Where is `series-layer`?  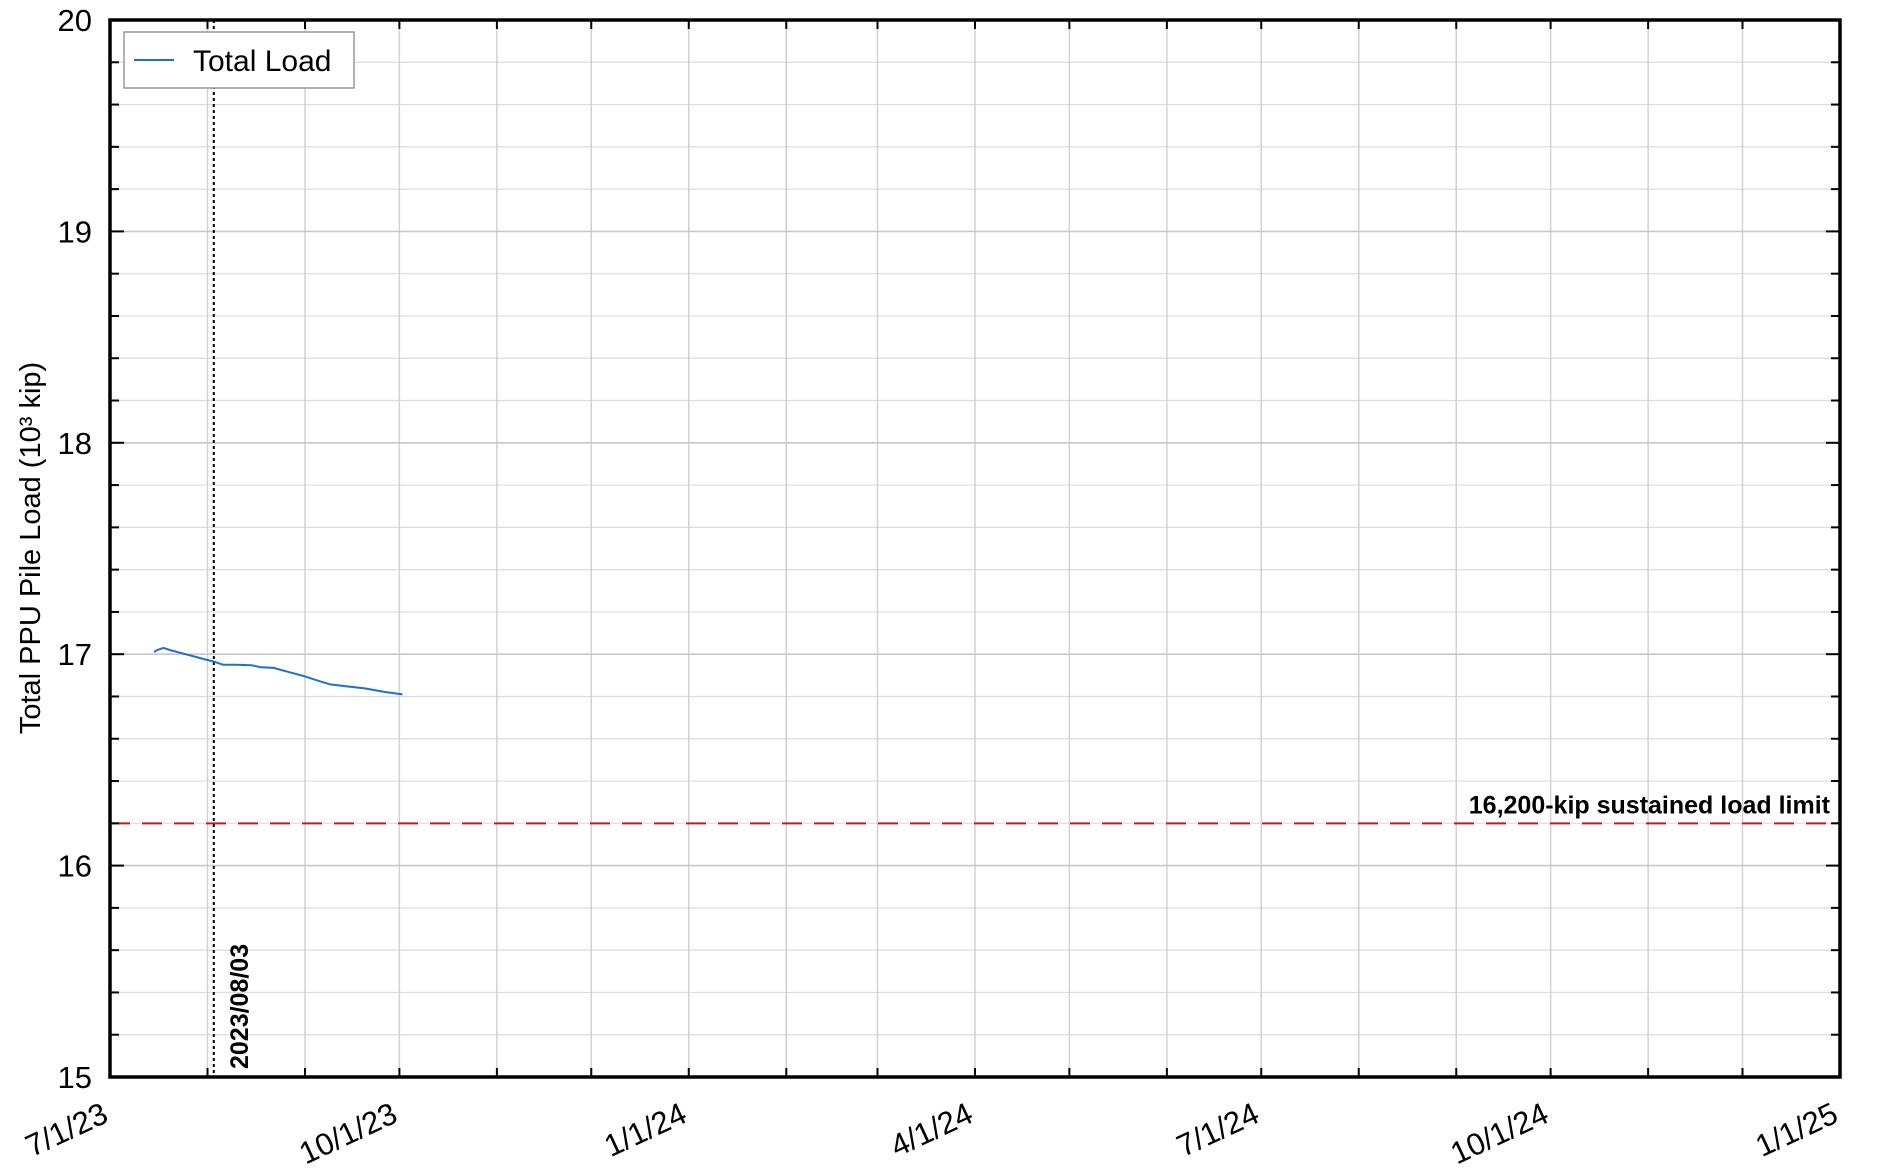
series-layer is located at coordinates (278, 671).